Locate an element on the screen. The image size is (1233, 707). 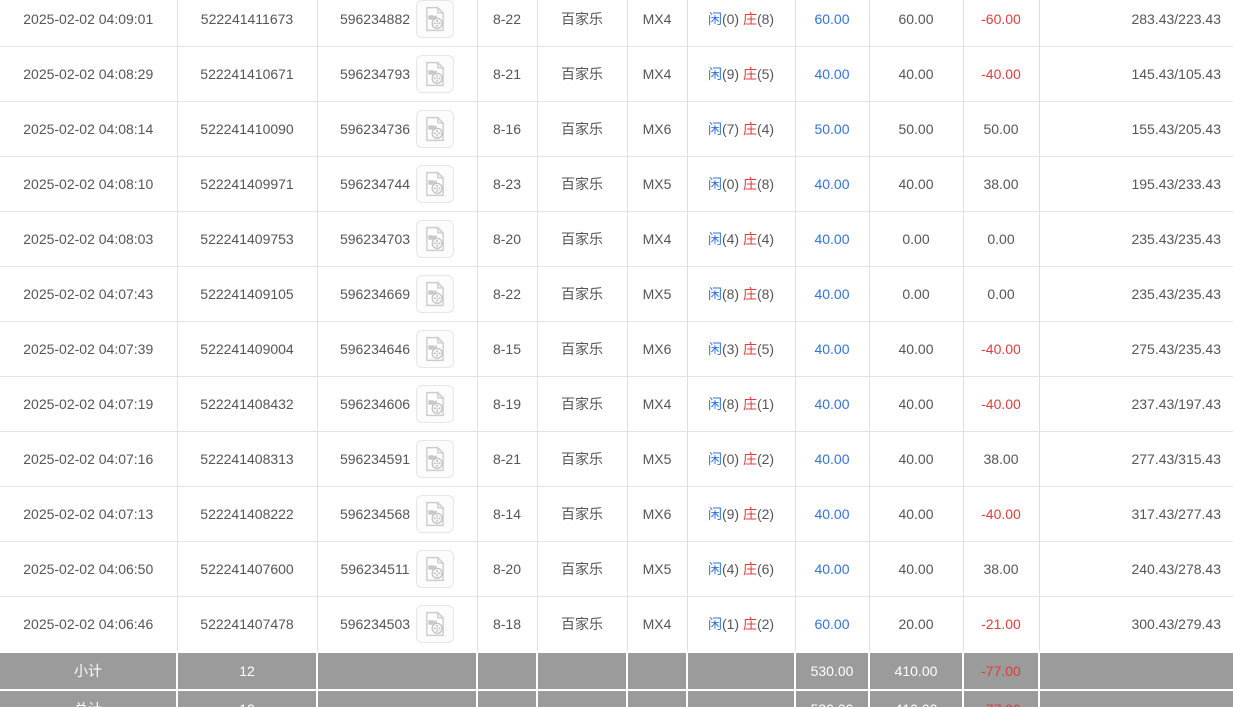
cell-balance: 145.43/105.43 is located at coordinates (1136, 74).